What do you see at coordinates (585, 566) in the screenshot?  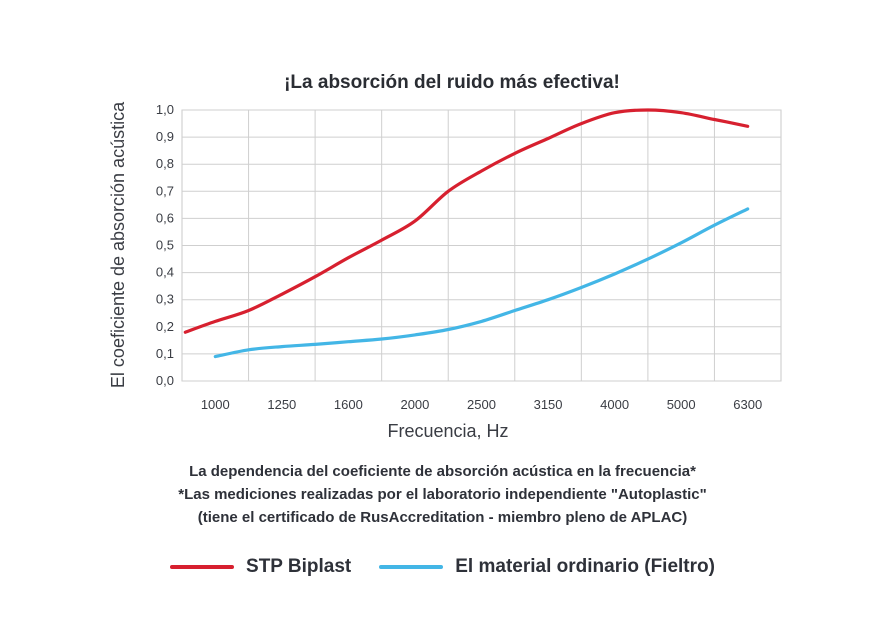 I see `legend-label-fieltro: El material ordinario (Fieltro)` at bounding box center [585, 566].